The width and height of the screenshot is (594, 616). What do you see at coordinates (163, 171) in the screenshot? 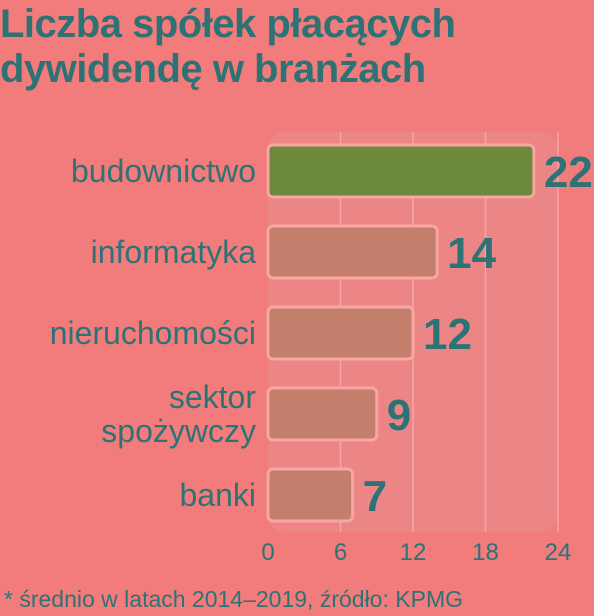
I see `category-label: budownictwo` at bounding box center [163, 171].